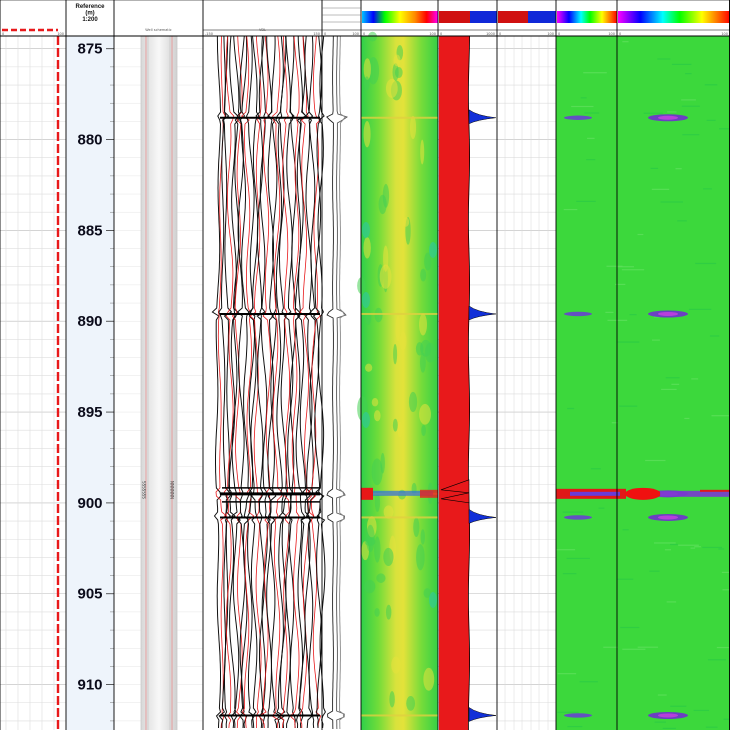 This screenshot has height=730, width=730. Describe the element at coordinates (89, 594) in the screenshot. I see `depth-label: 905` at that location.